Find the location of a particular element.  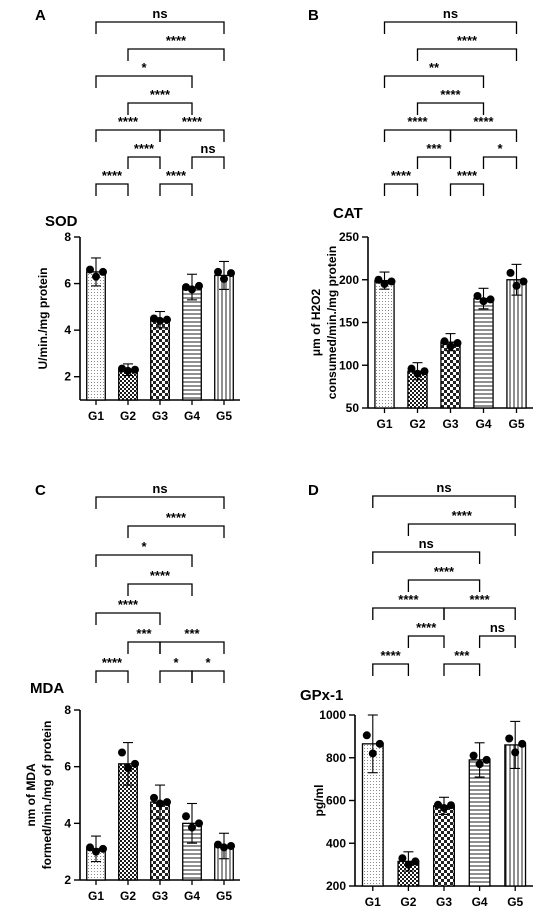

y-tick-label: 200 is located at coordinates (349, 280).